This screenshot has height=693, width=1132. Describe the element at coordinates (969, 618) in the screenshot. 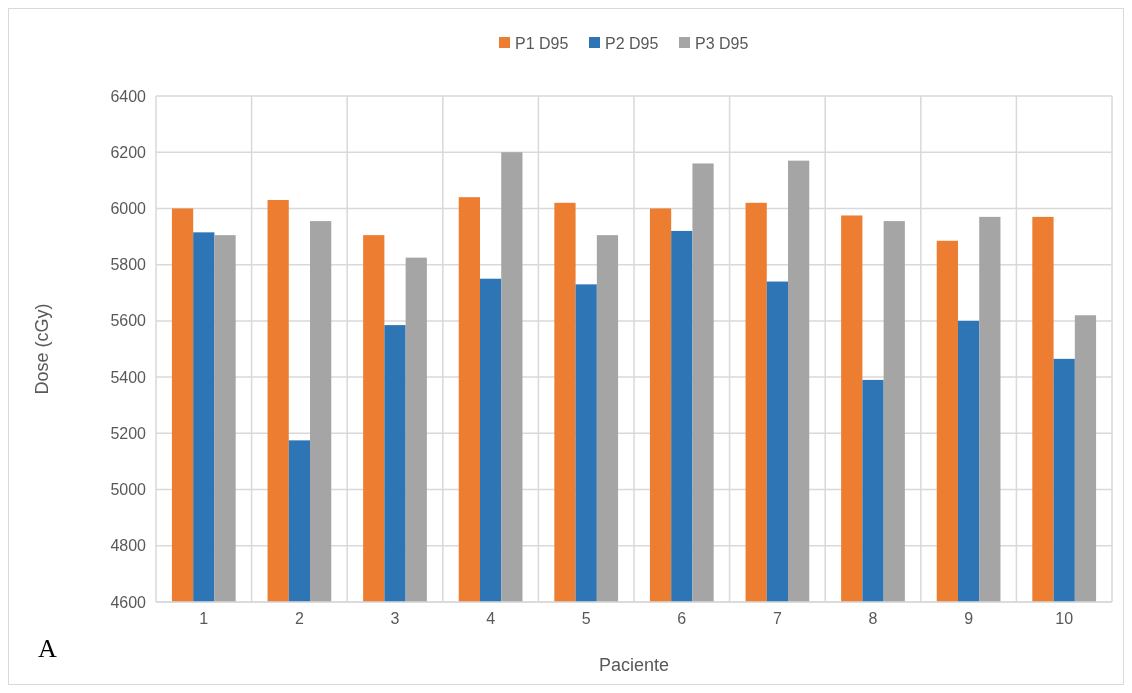

I see `x-tick-label: 9` at that location.